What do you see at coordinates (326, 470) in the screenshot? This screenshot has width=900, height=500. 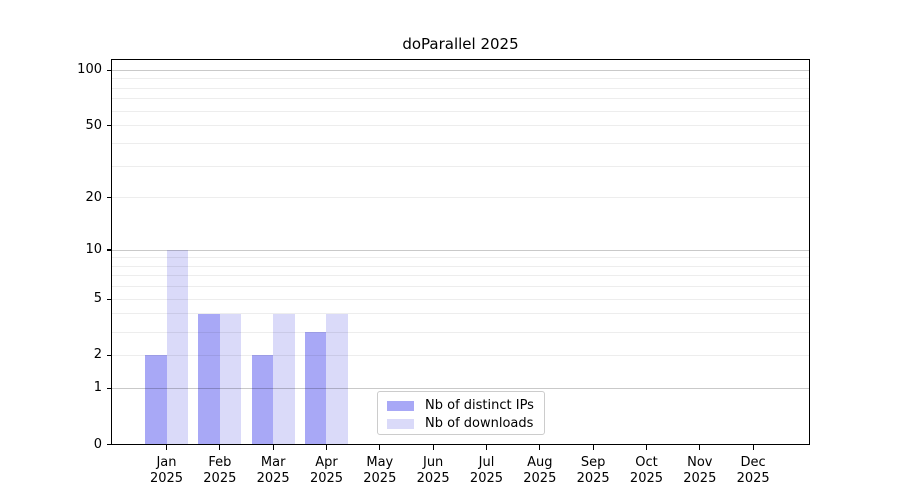 I see `x-tick-label: Apr 2025` at bounding box center [326, 470].